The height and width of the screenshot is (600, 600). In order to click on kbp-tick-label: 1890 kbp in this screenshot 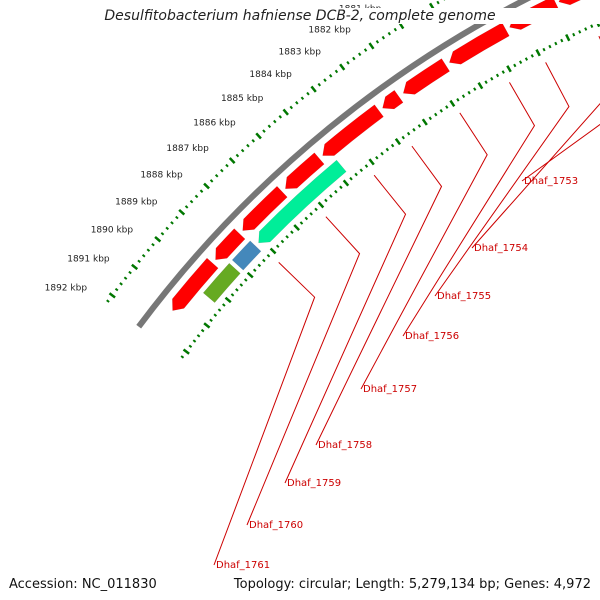, I will do `click(112, 231)`.